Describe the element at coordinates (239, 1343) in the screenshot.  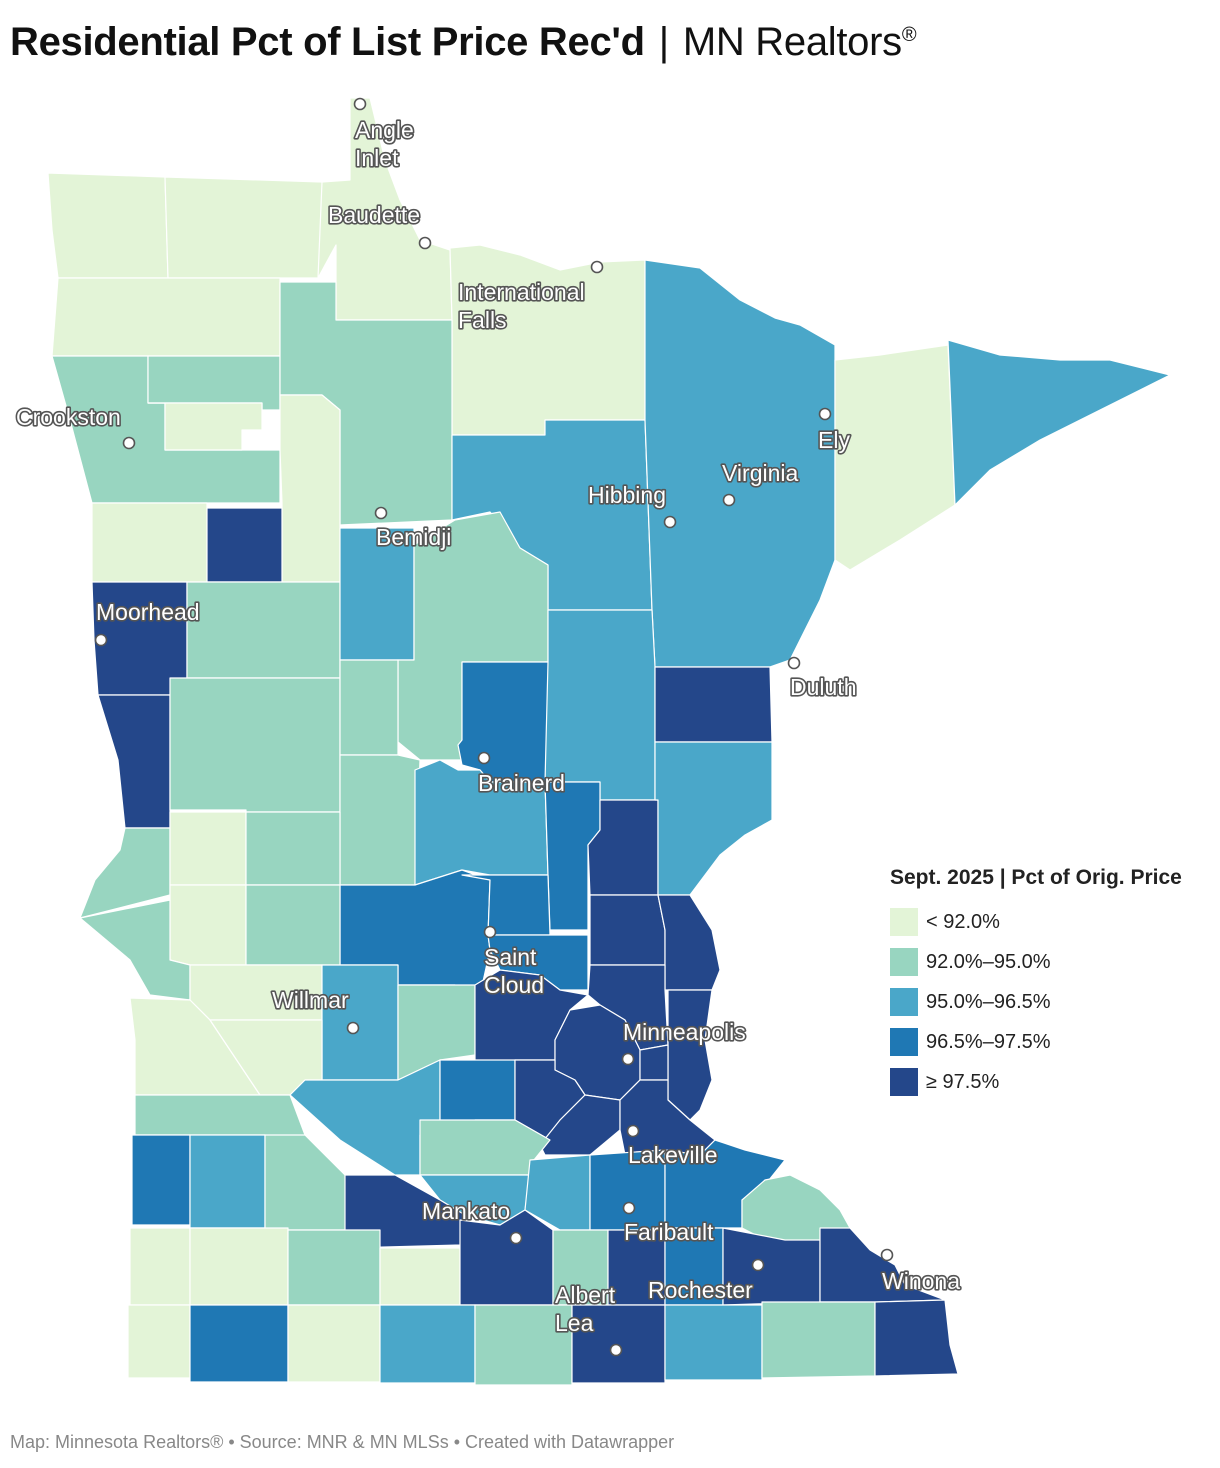
I see `county-nobles` at that location.